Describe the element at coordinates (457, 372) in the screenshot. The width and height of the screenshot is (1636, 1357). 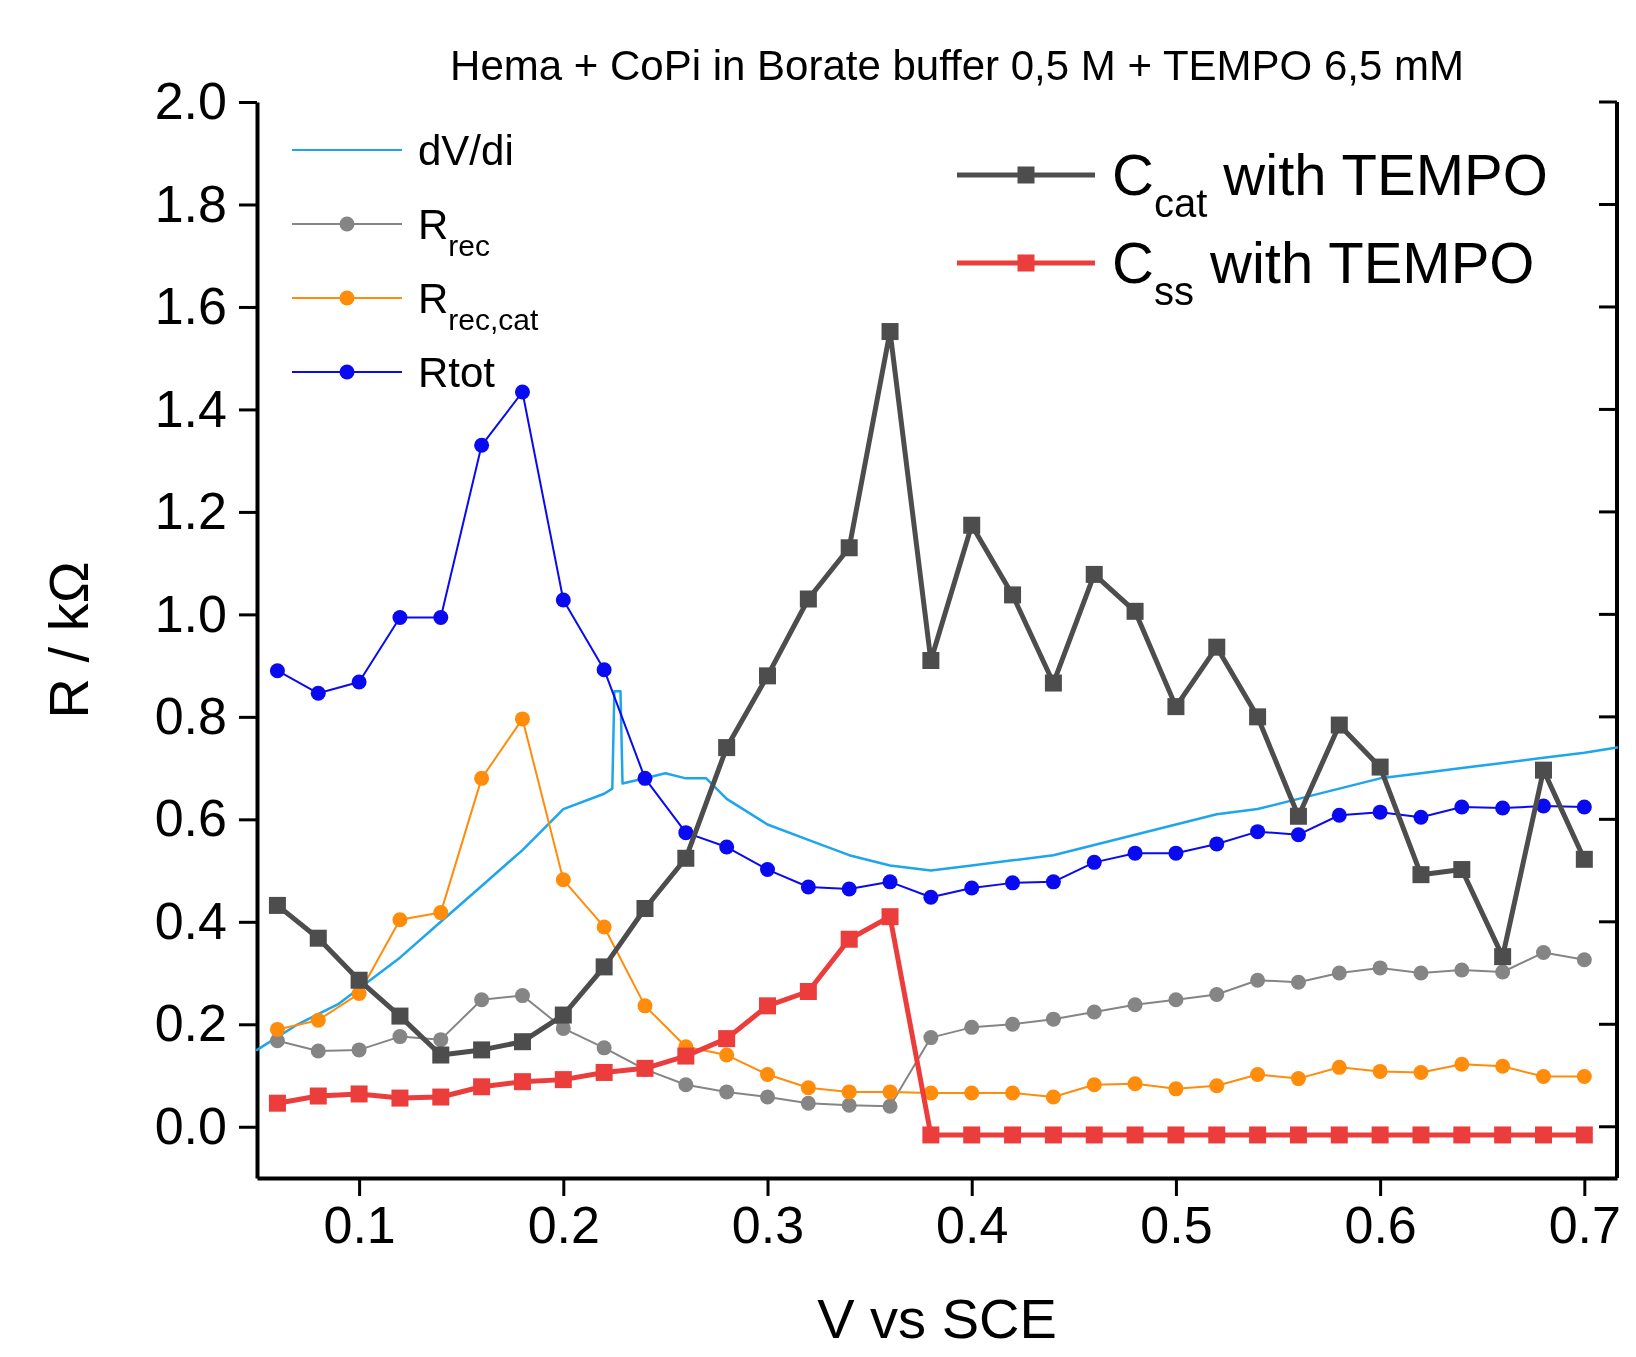
I see `legend-label: Rtot` at that location.